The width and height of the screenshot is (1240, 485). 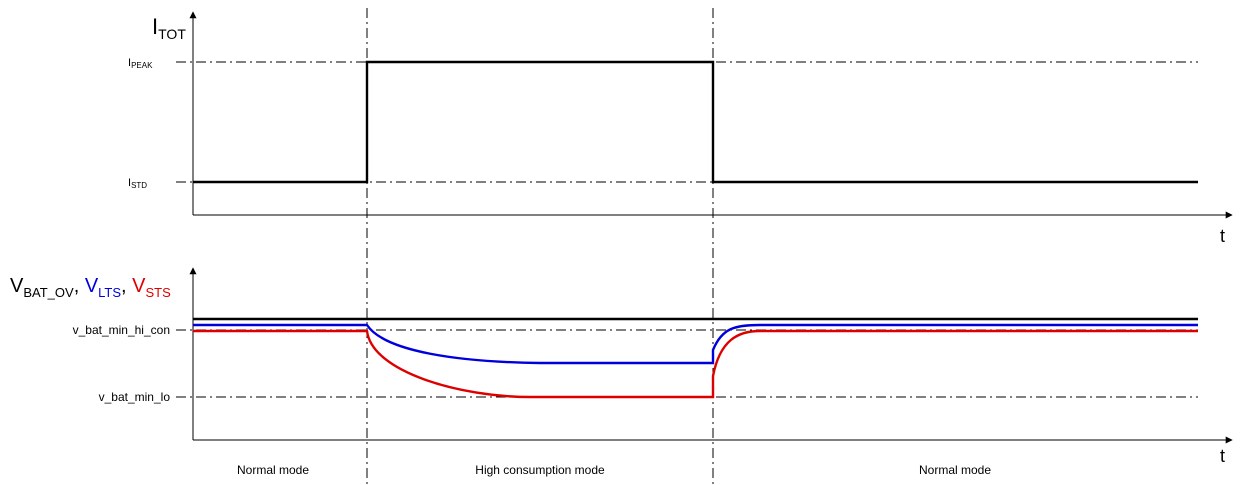 What do you see at coordinates (140, 63) in the screenshot?
I see `ipeak-label: IPEAK` at bounding box center [140, 63].